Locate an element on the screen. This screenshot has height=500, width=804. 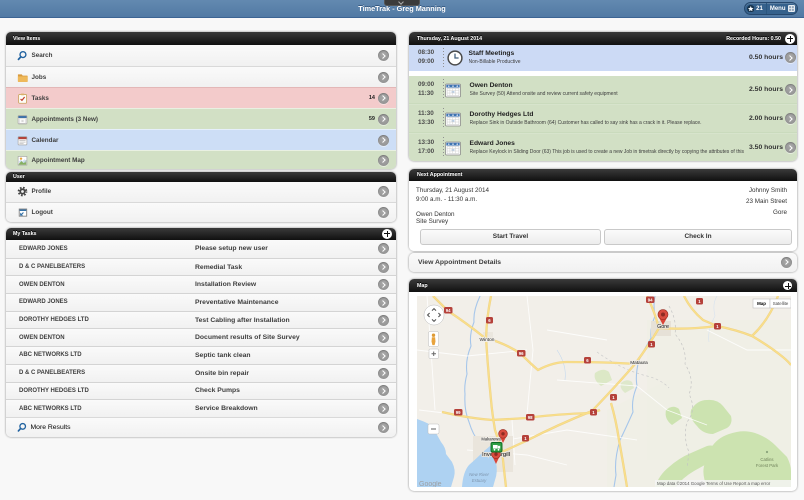
svg-text: Forest Park is located at coordinates (767, 465).